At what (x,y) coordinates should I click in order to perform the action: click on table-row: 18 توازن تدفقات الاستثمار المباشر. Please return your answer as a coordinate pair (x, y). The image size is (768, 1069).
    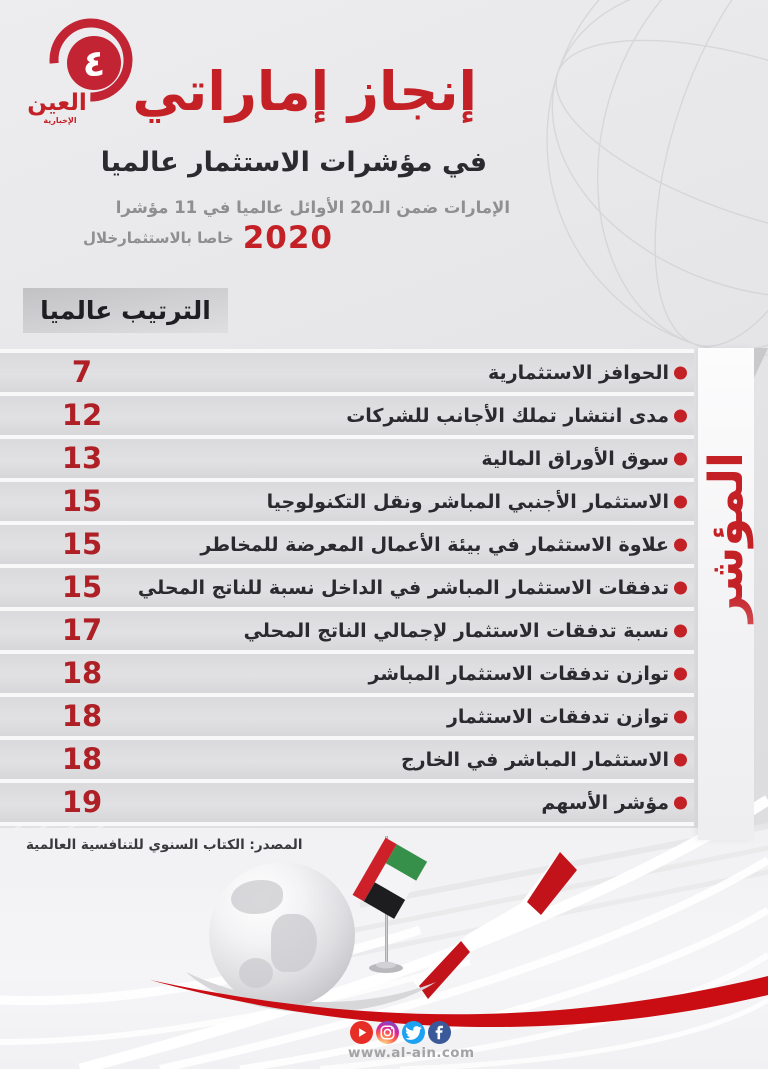
    Looking at the image, I should click on (347, 673).